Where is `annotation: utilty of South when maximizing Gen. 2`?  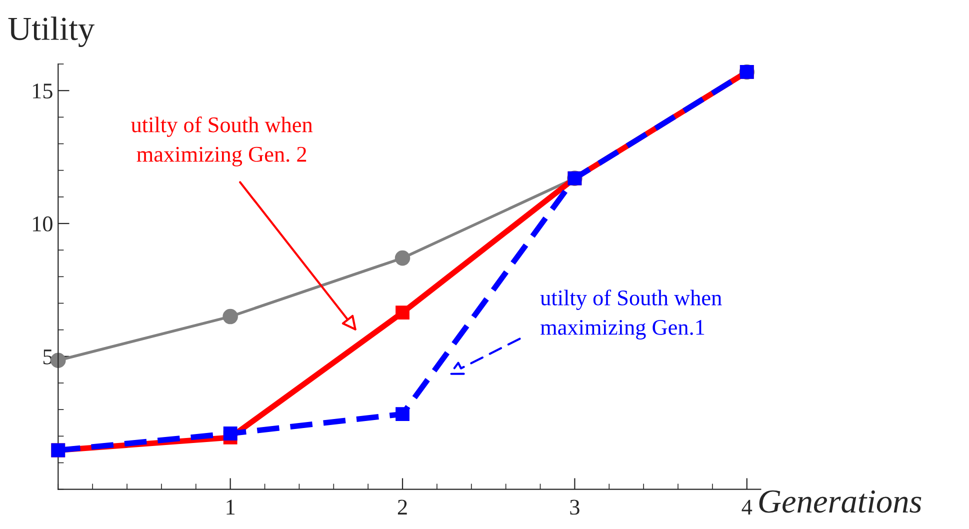 annotation: utilty of South when maximizing Gen. 2 is located at coordinates (222, 141).